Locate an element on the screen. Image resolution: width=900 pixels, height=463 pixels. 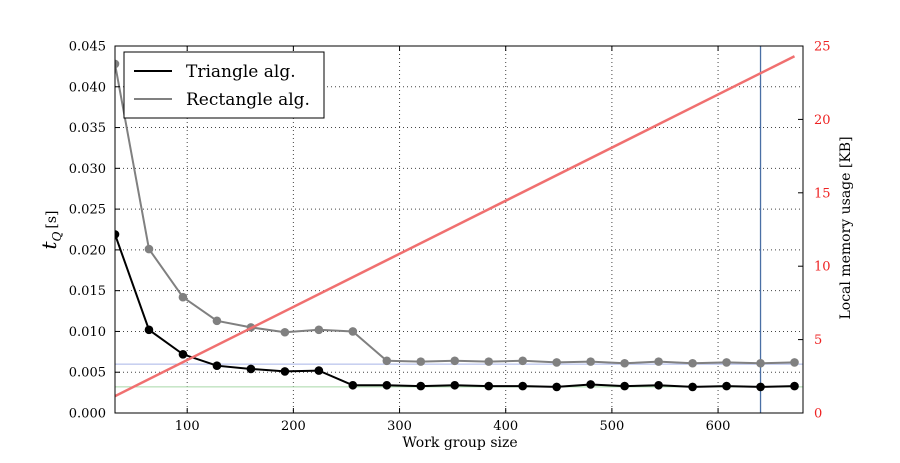
y-axis-label-subscript: Q is located at coordinates (57, 236).